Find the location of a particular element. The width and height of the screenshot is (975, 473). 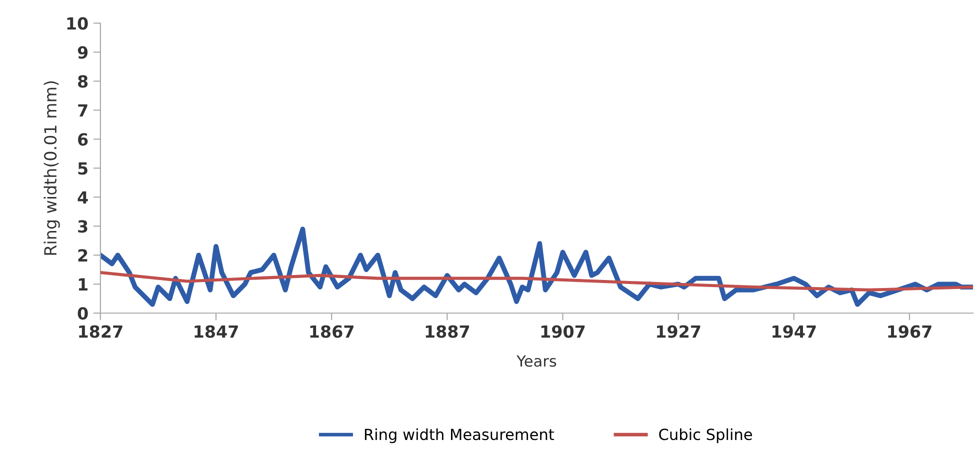

y-tick-label: 1 is located at coordinates (83, 284).